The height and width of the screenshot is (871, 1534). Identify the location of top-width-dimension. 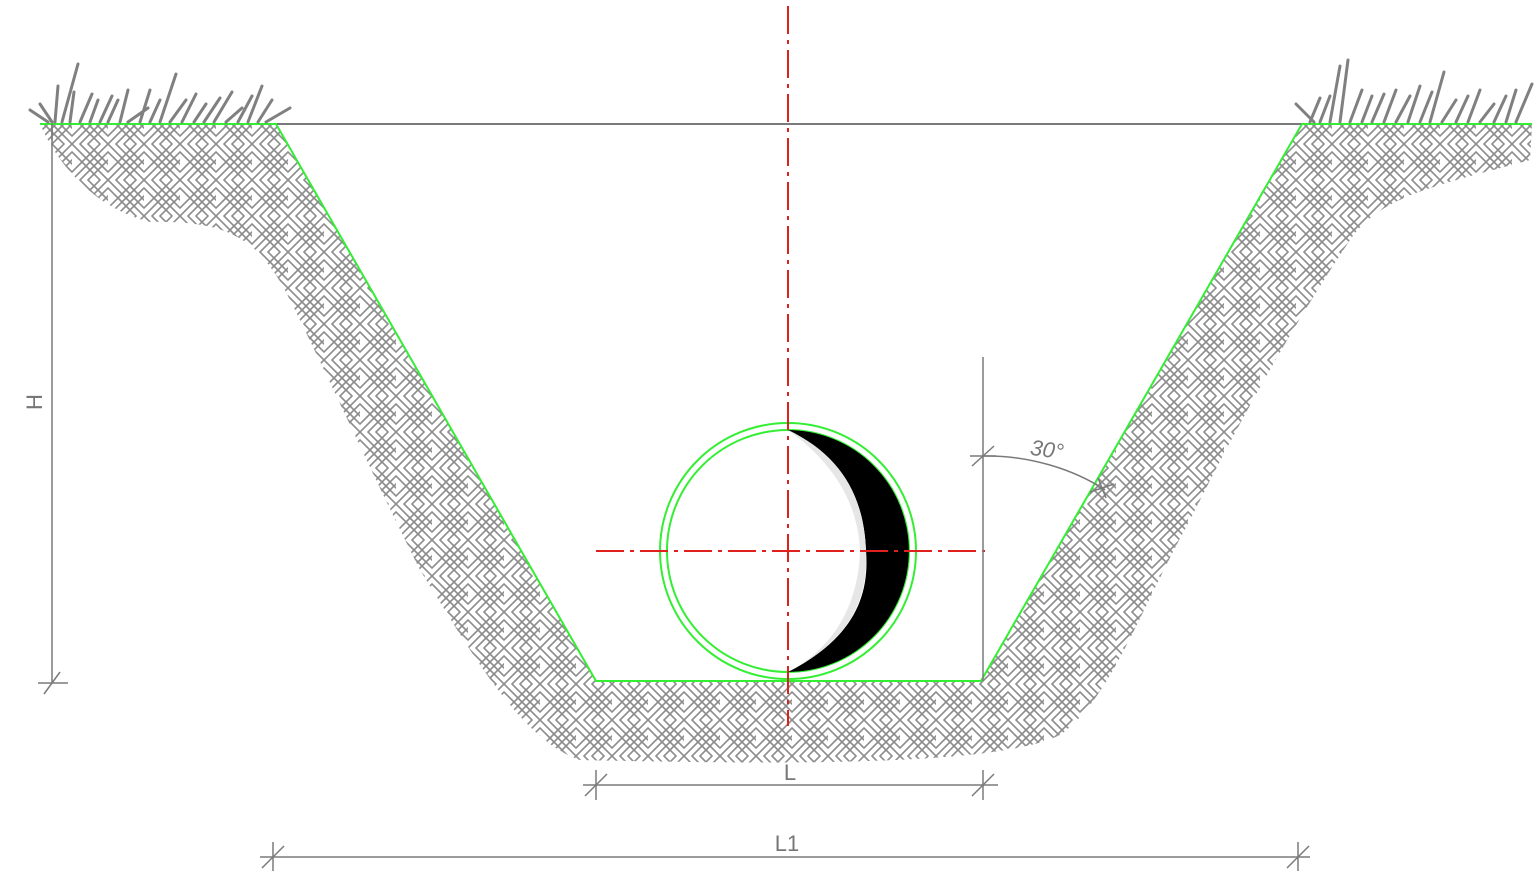
(785, 856).